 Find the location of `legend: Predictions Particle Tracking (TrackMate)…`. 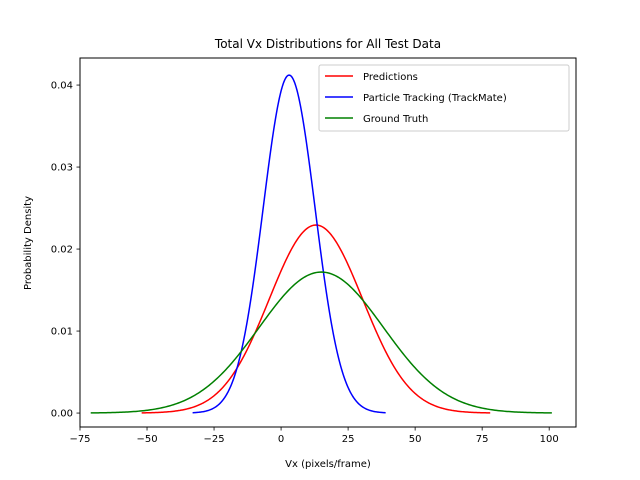

legend: Predictions Particle Tracking (TrackMate)… is located at coordinates (444, 98).